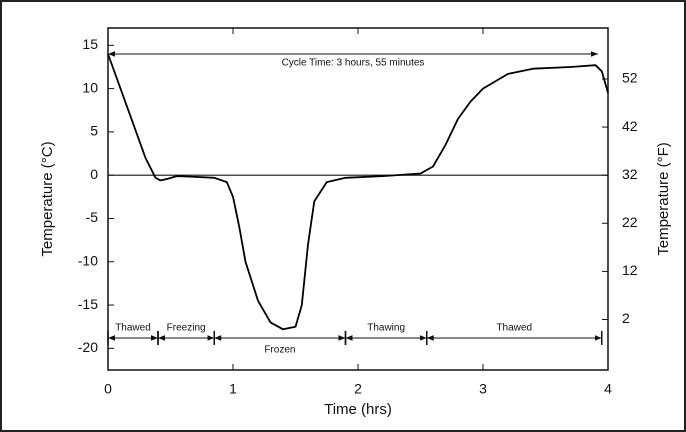 This screenshot has height=432, width=686. What do you see at coordinates (233, 389) in the screenshot?
I see `x-tick-label: 1` at bounding box center [233, 389].